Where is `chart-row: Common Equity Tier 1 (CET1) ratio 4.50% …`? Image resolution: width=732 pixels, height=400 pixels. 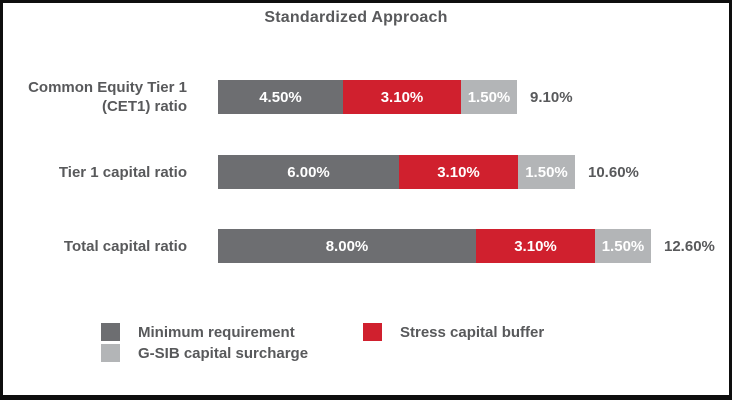
chart-row: Common Equity Tier 1 (CET1) ratio 4.50% … is located at coordinates (366, 97).